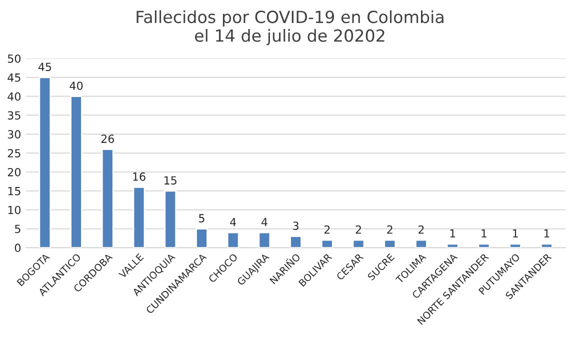 This screenshot has height=344, width=580. Describe the element at coordinates (170, 180) in the screenshot. I see `data-label: 15` at that location.